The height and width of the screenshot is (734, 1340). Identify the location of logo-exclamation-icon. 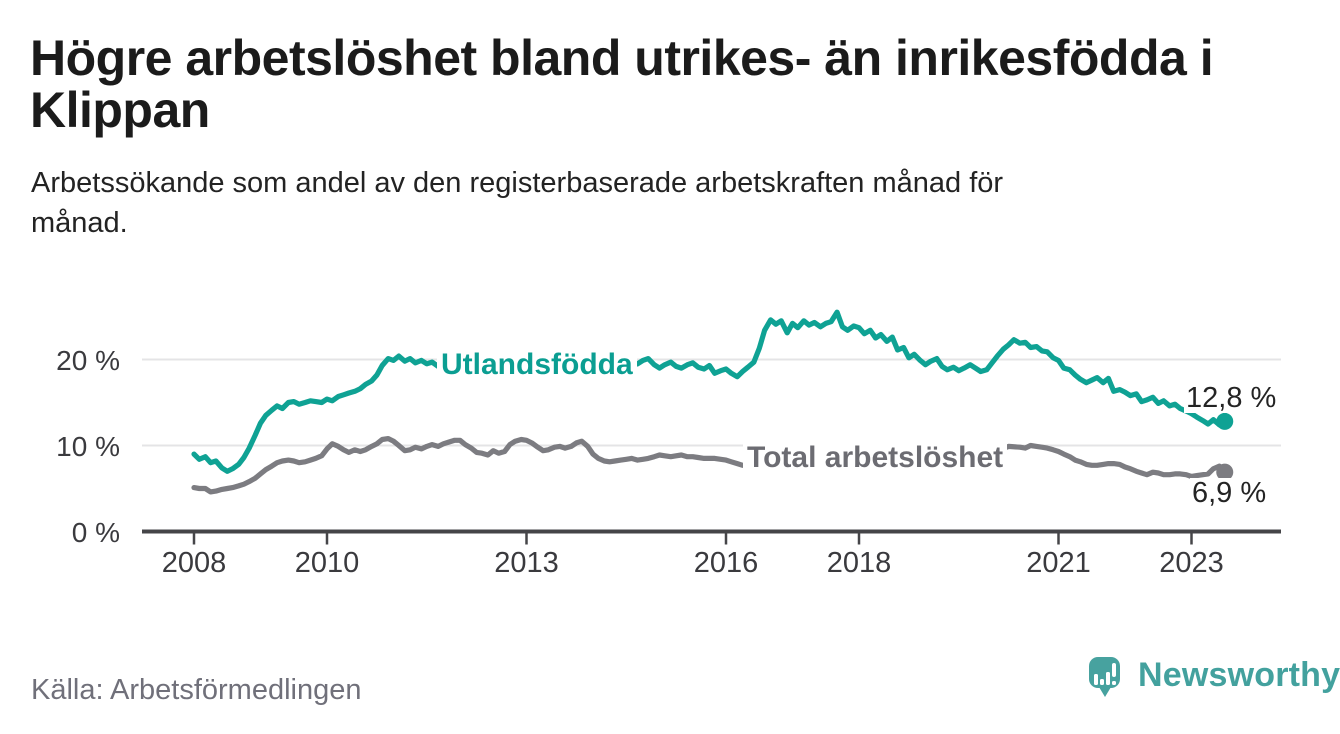
(1114, 670).